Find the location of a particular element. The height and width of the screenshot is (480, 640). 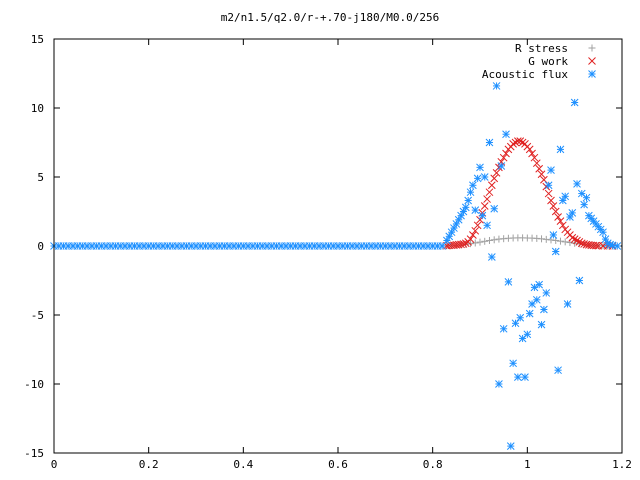

y-tick-label: 0 is located at coordinates (40, 246).